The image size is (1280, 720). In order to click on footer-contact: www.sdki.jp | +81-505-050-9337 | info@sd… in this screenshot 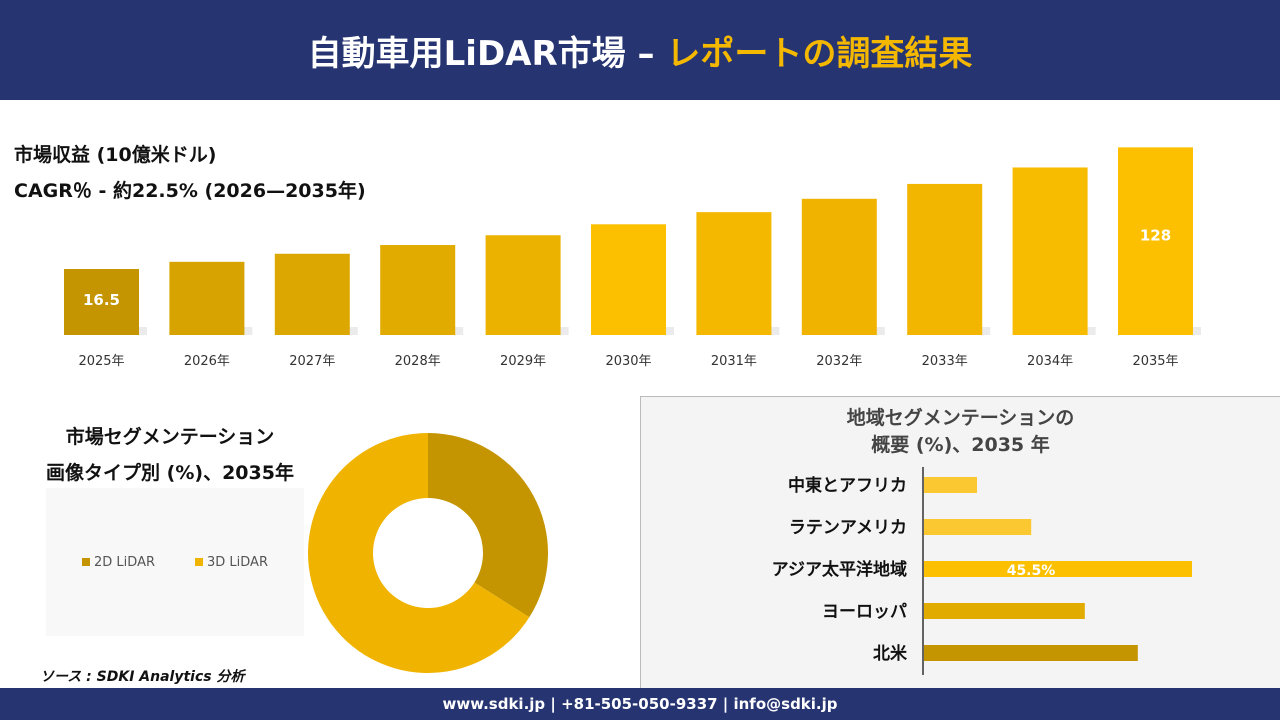, I will do `click(640, 704)`.